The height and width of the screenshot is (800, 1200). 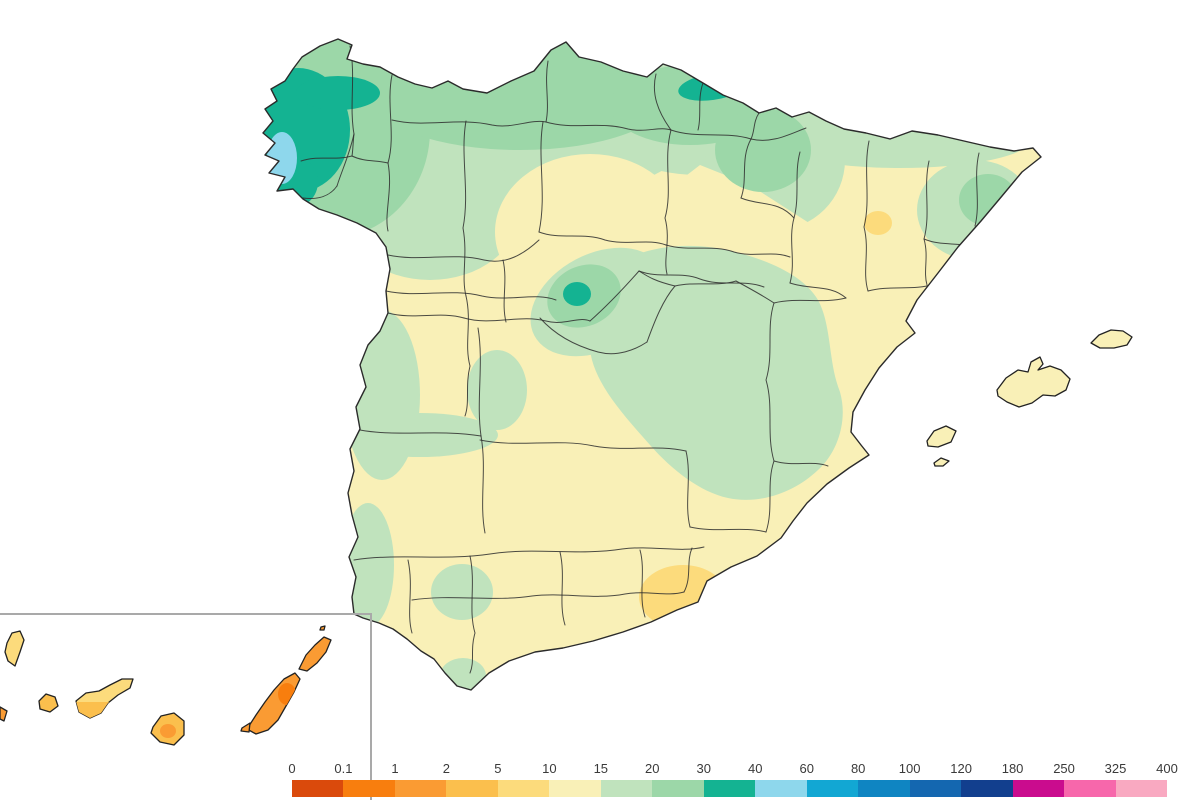 I want to click on region-huelva-fringe, so click(x=368, y=565).